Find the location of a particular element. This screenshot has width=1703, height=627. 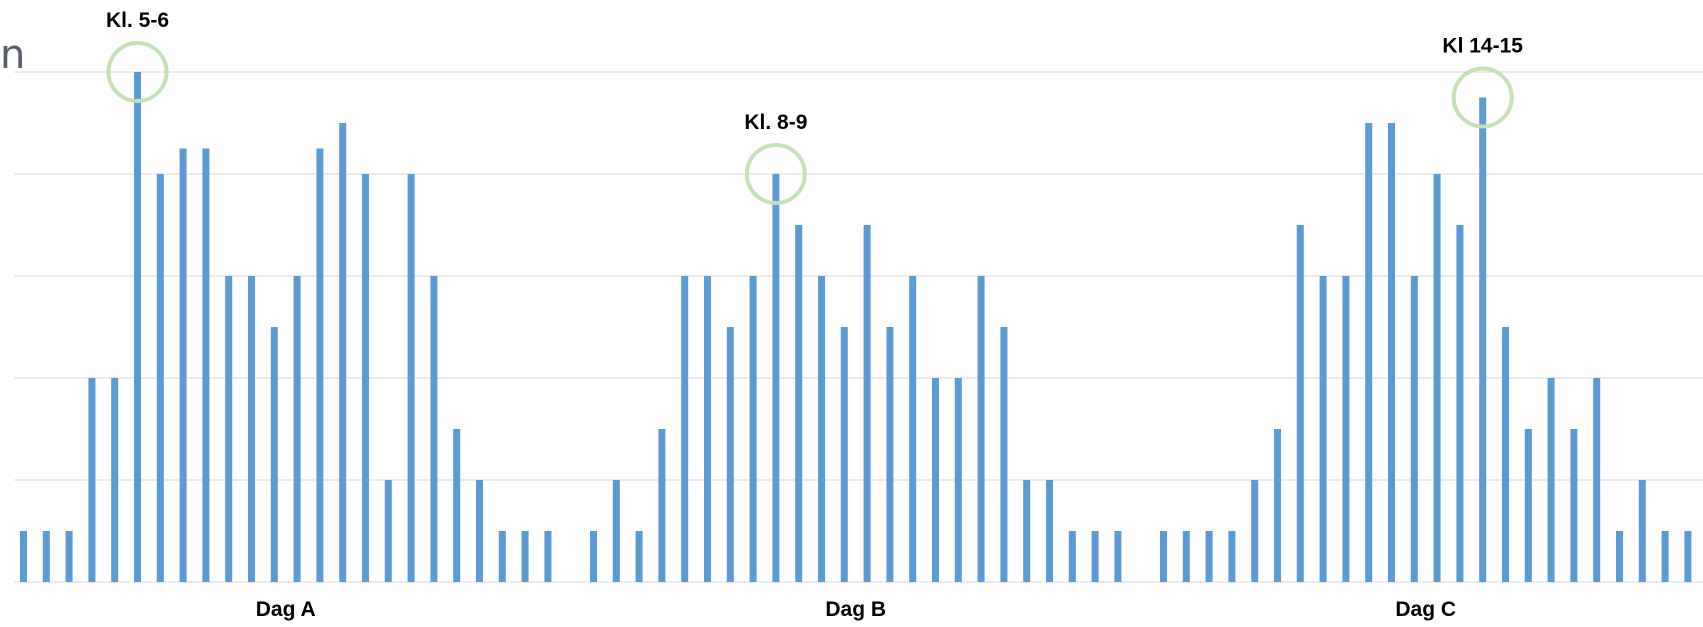

partial-title-fragment: n is located at coordinates (13, 55).